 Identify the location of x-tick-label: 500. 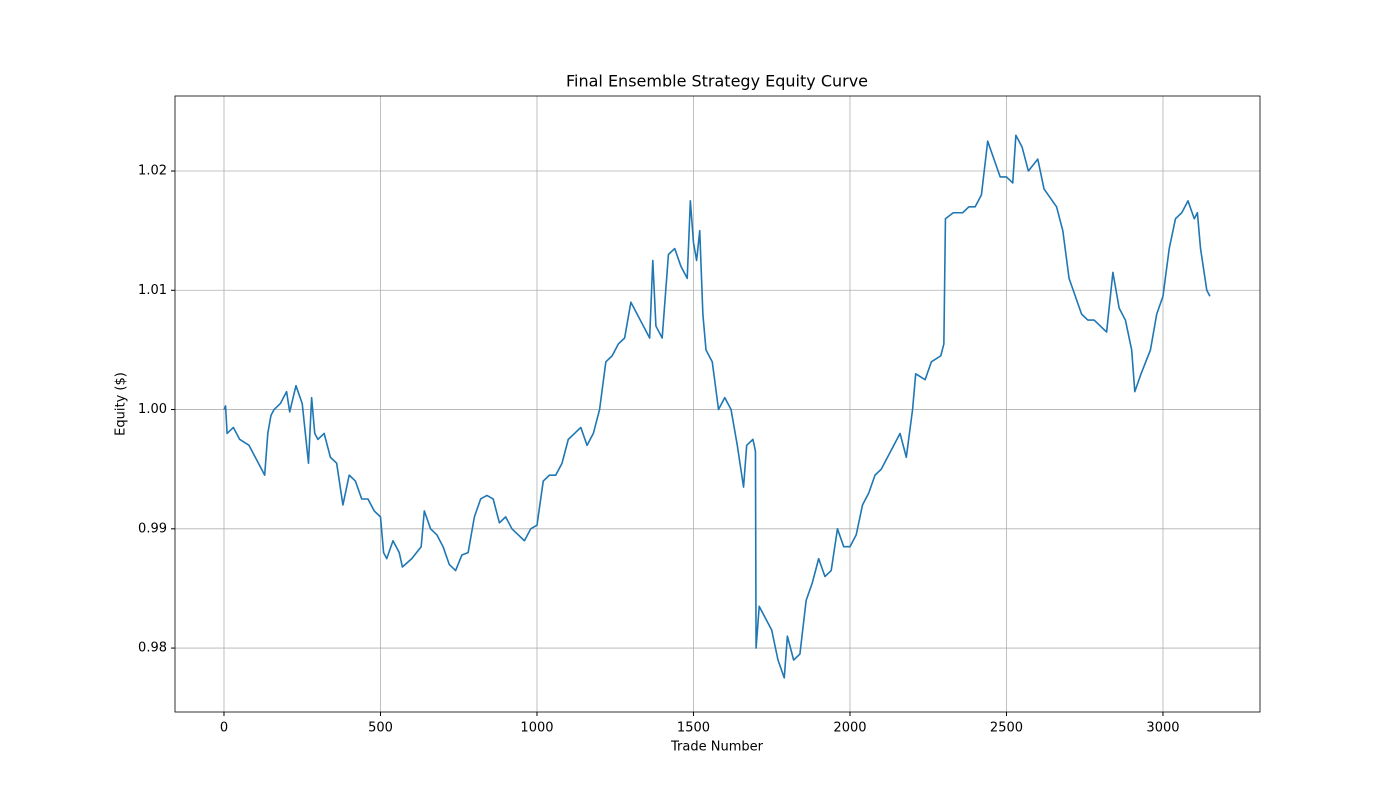
(380, 728).